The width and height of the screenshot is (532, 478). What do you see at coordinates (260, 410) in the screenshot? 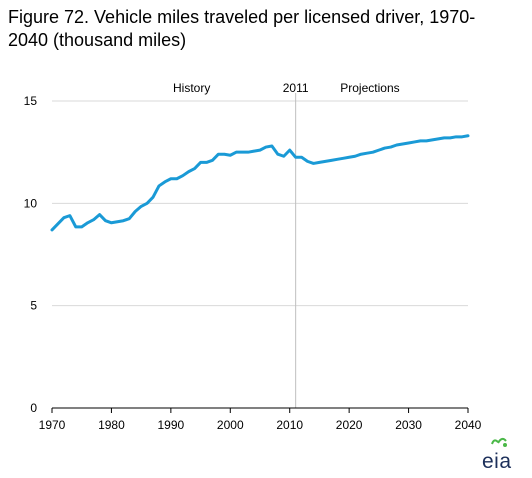
I see `axes` at bounding box center [260, 410].